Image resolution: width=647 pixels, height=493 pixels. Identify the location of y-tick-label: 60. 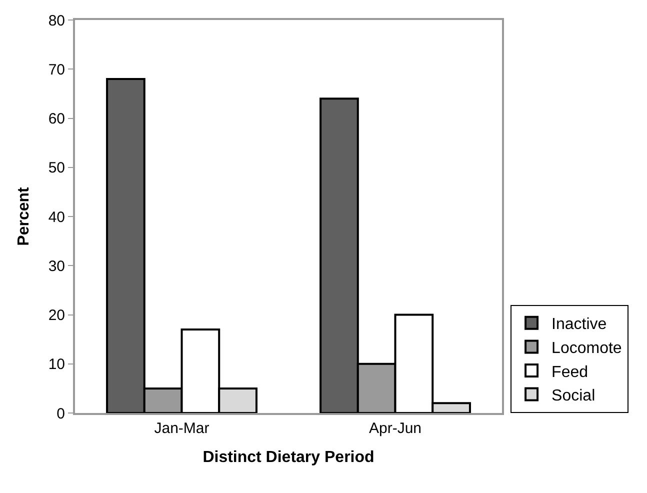
(56, 119).